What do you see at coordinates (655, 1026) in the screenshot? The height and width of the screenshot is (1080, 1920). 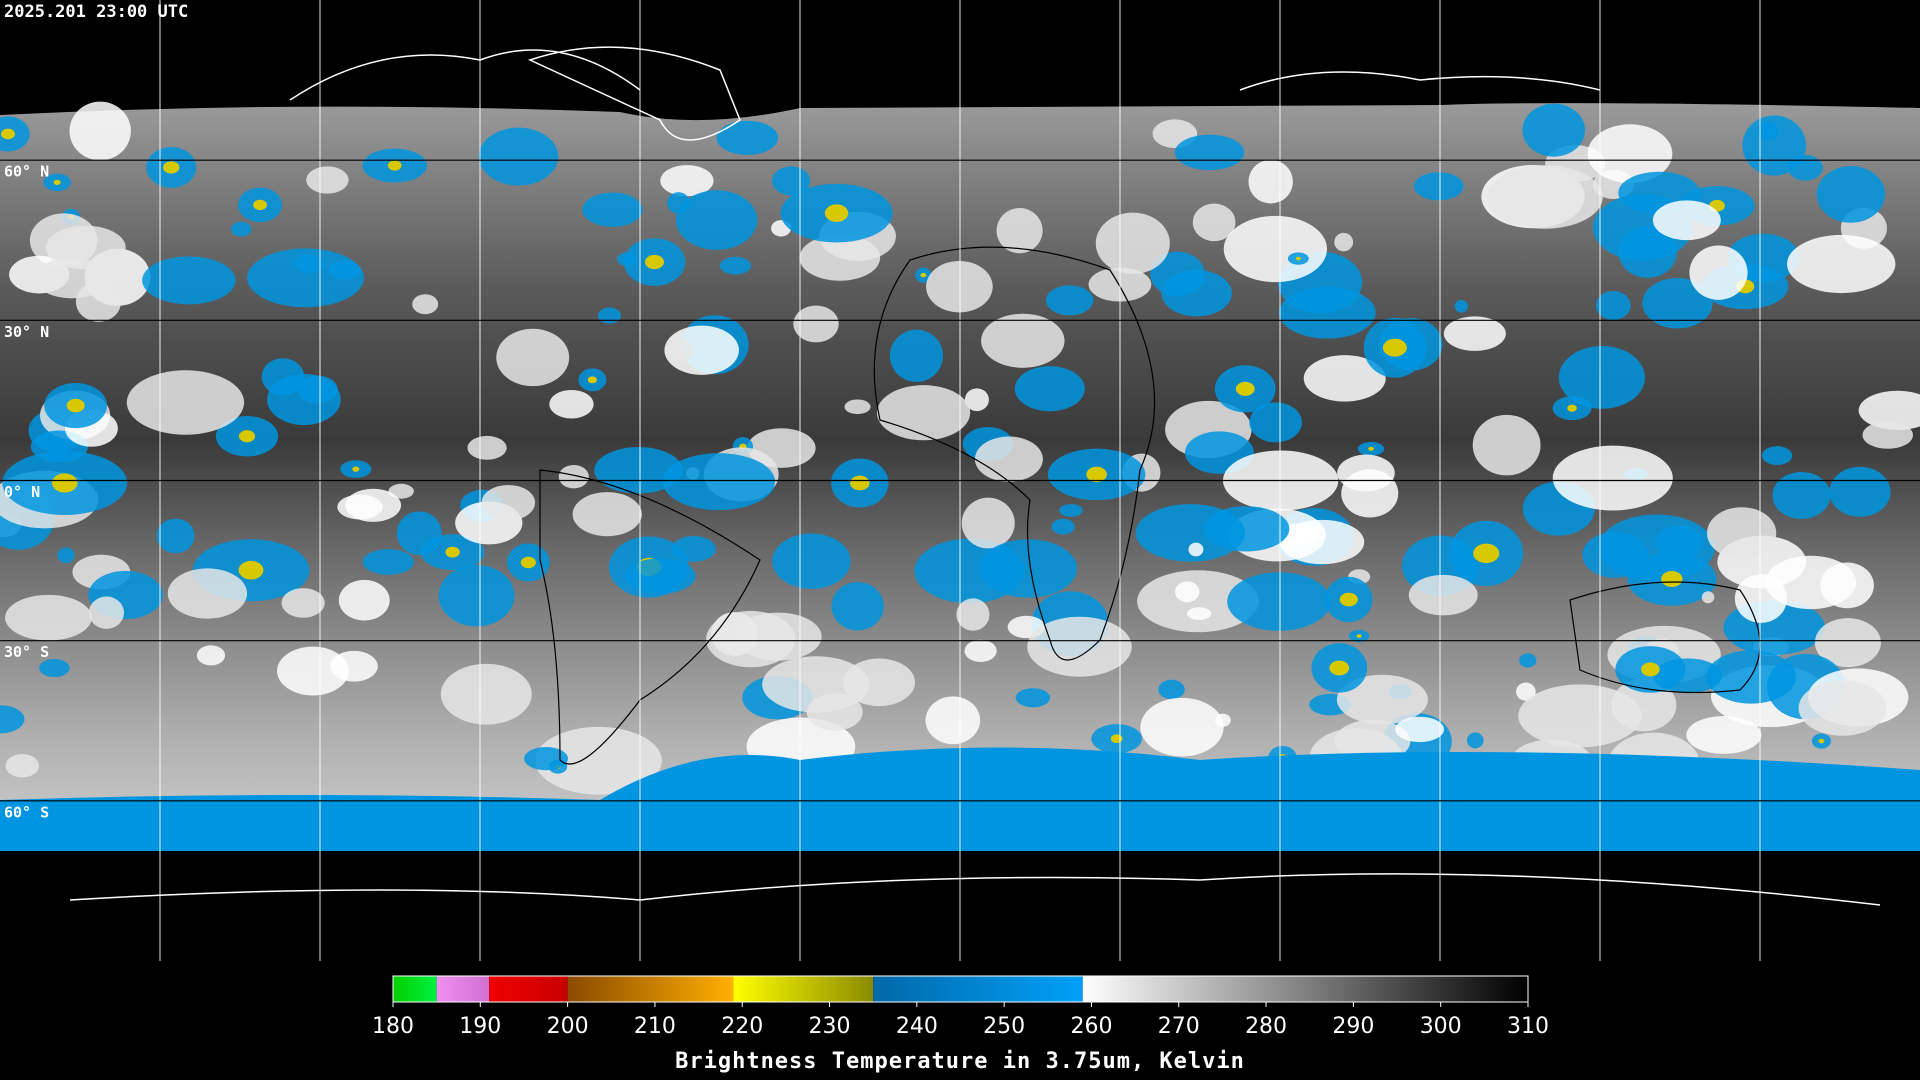 I see `colorbar-tick-label: 210` at bounding box center [655, 1026].